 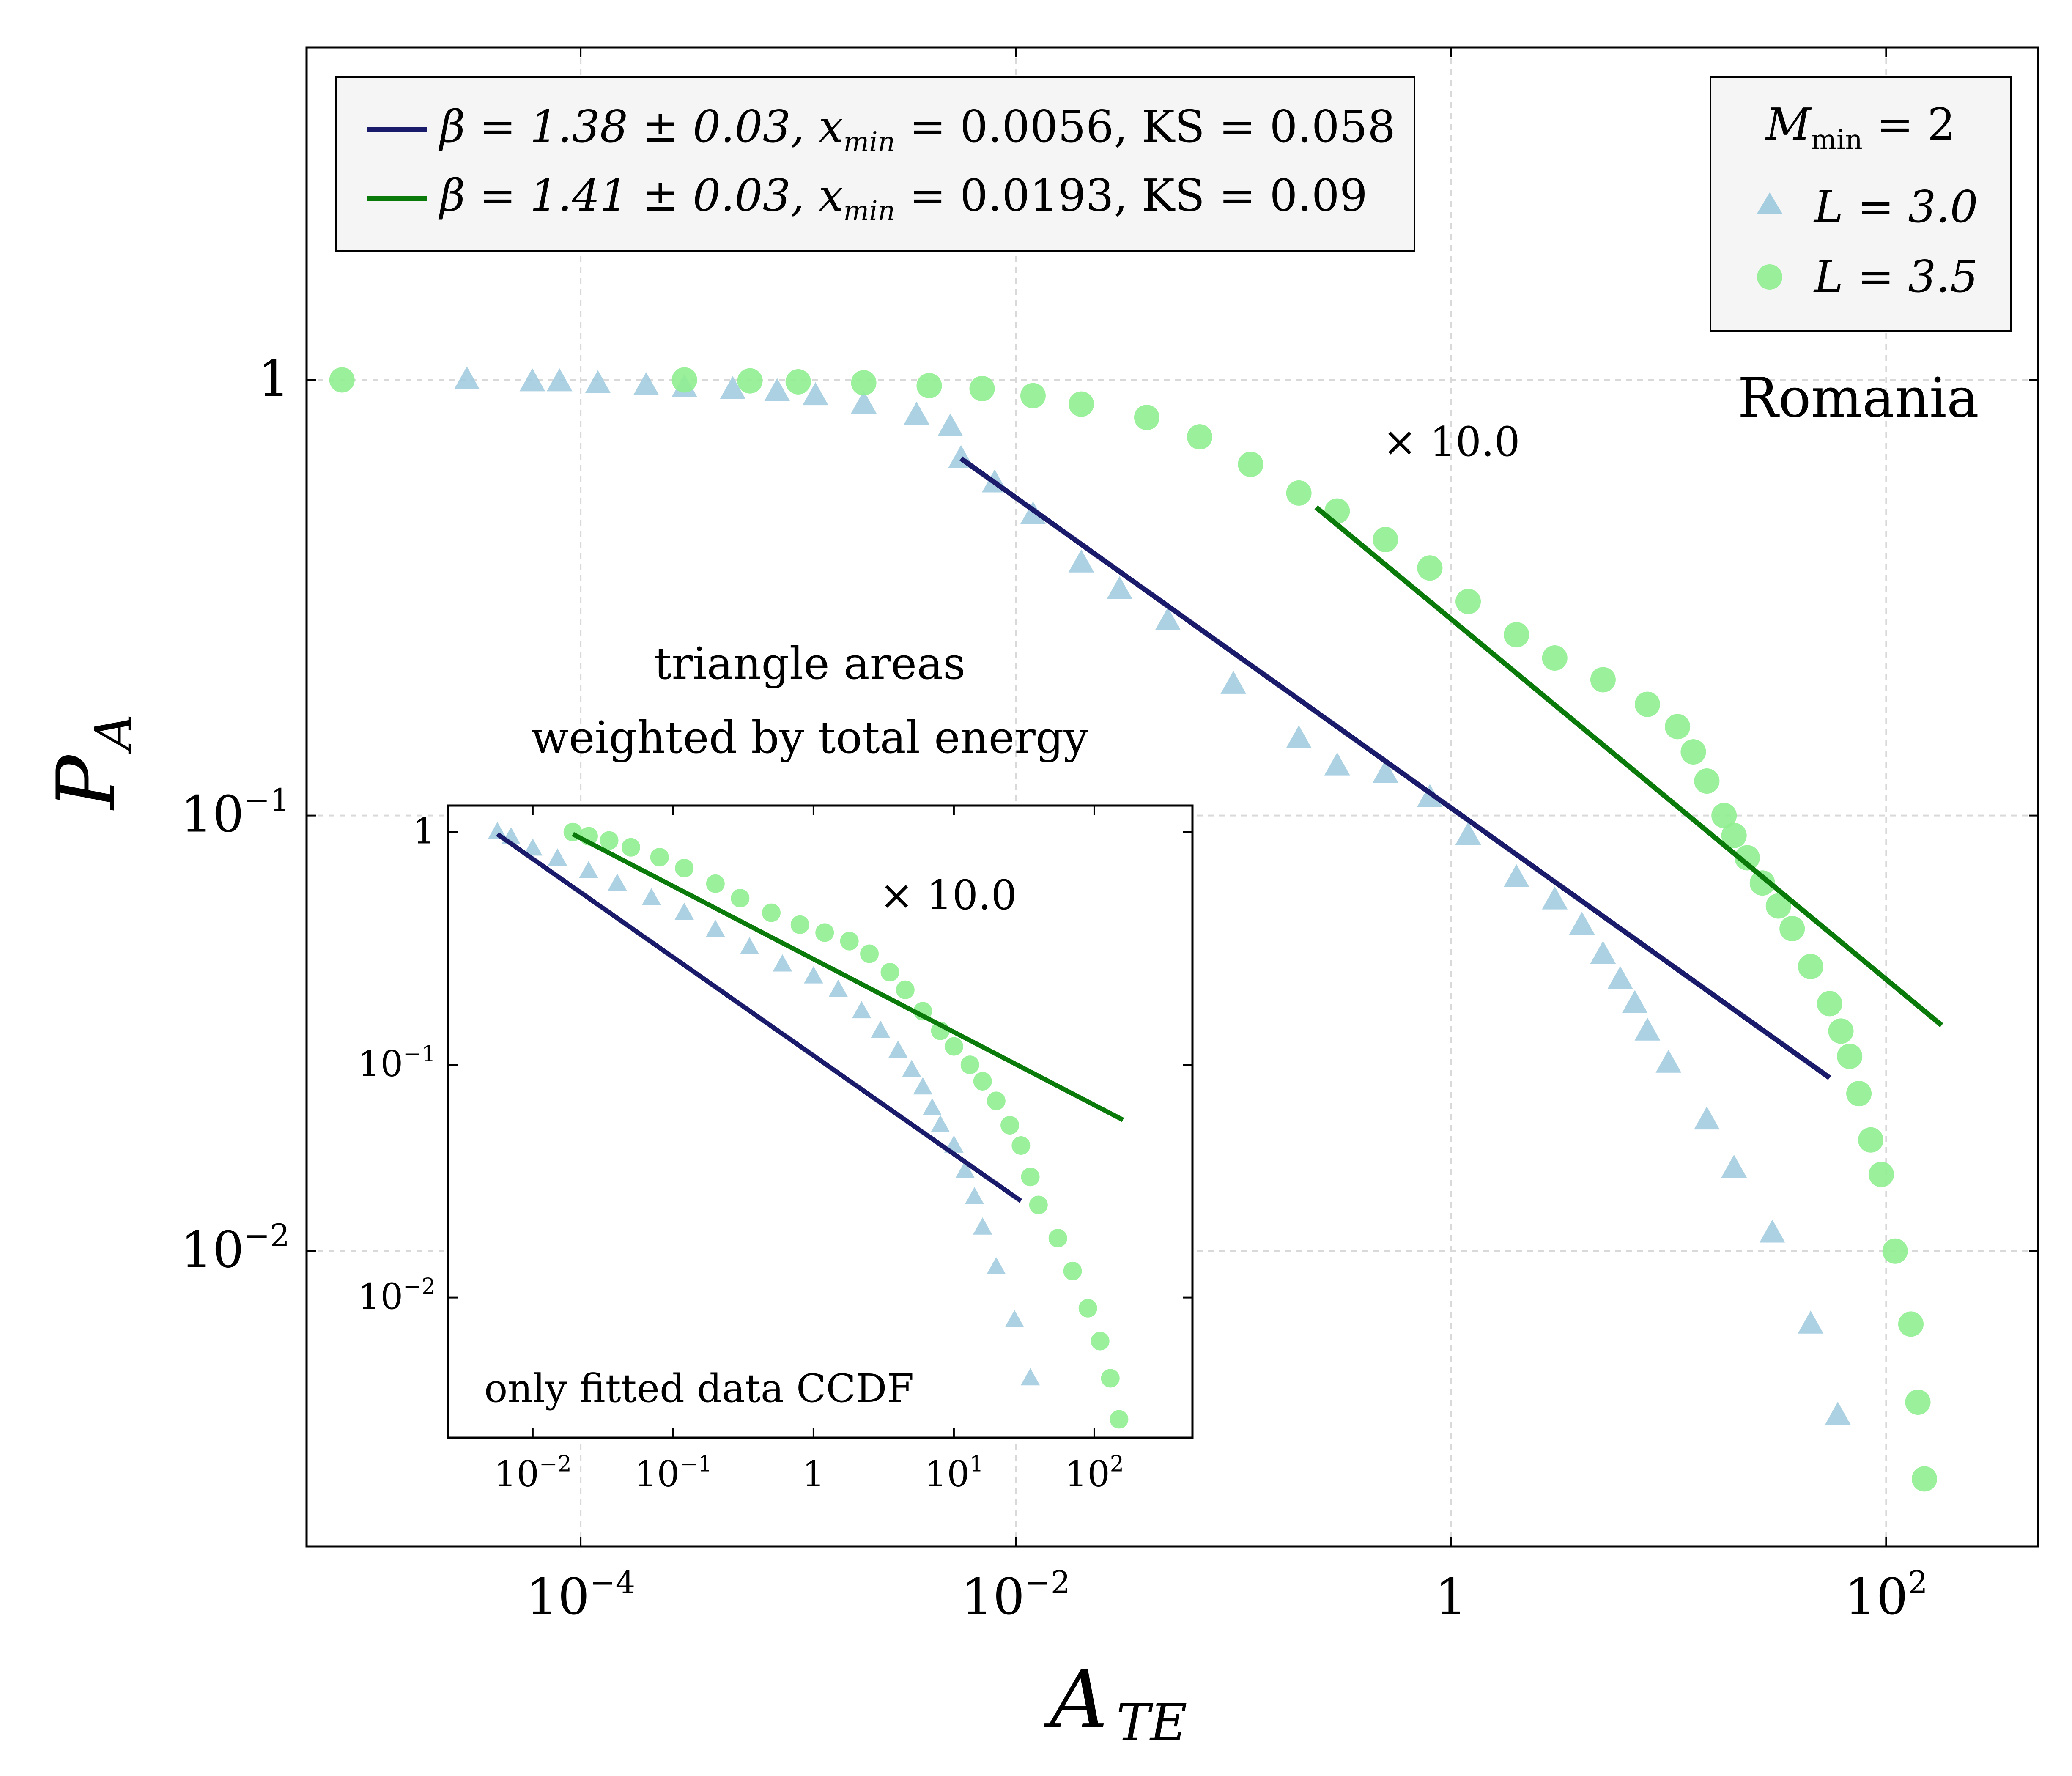 What do you see at coordinates (1861, 204) in the screenshot?
I see `series-legend-box` at bounding box center [1861, 204].